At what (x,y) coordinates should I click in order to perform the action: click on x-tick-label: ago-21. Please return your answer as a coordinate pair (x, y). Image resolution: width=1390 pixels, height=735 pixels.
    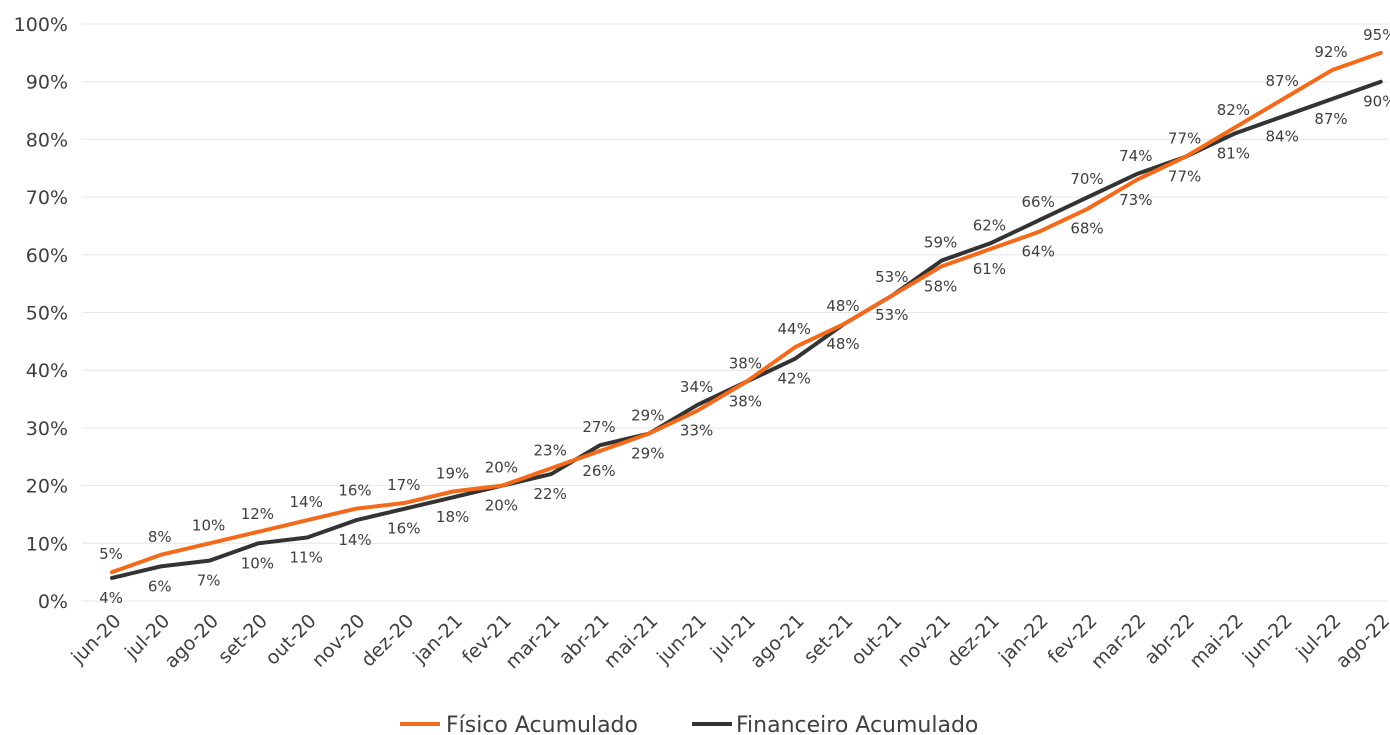
    Looking at the image, I should click on (777, 641).